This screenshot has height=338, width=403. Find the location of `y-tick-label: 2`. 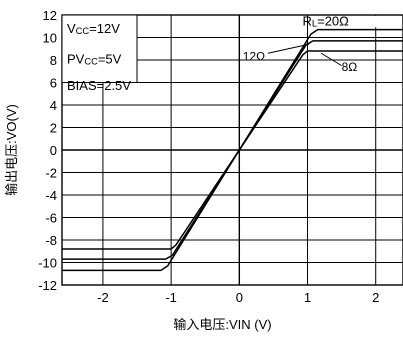

y-tick-label: 2 is located at coordinates (53, 128).